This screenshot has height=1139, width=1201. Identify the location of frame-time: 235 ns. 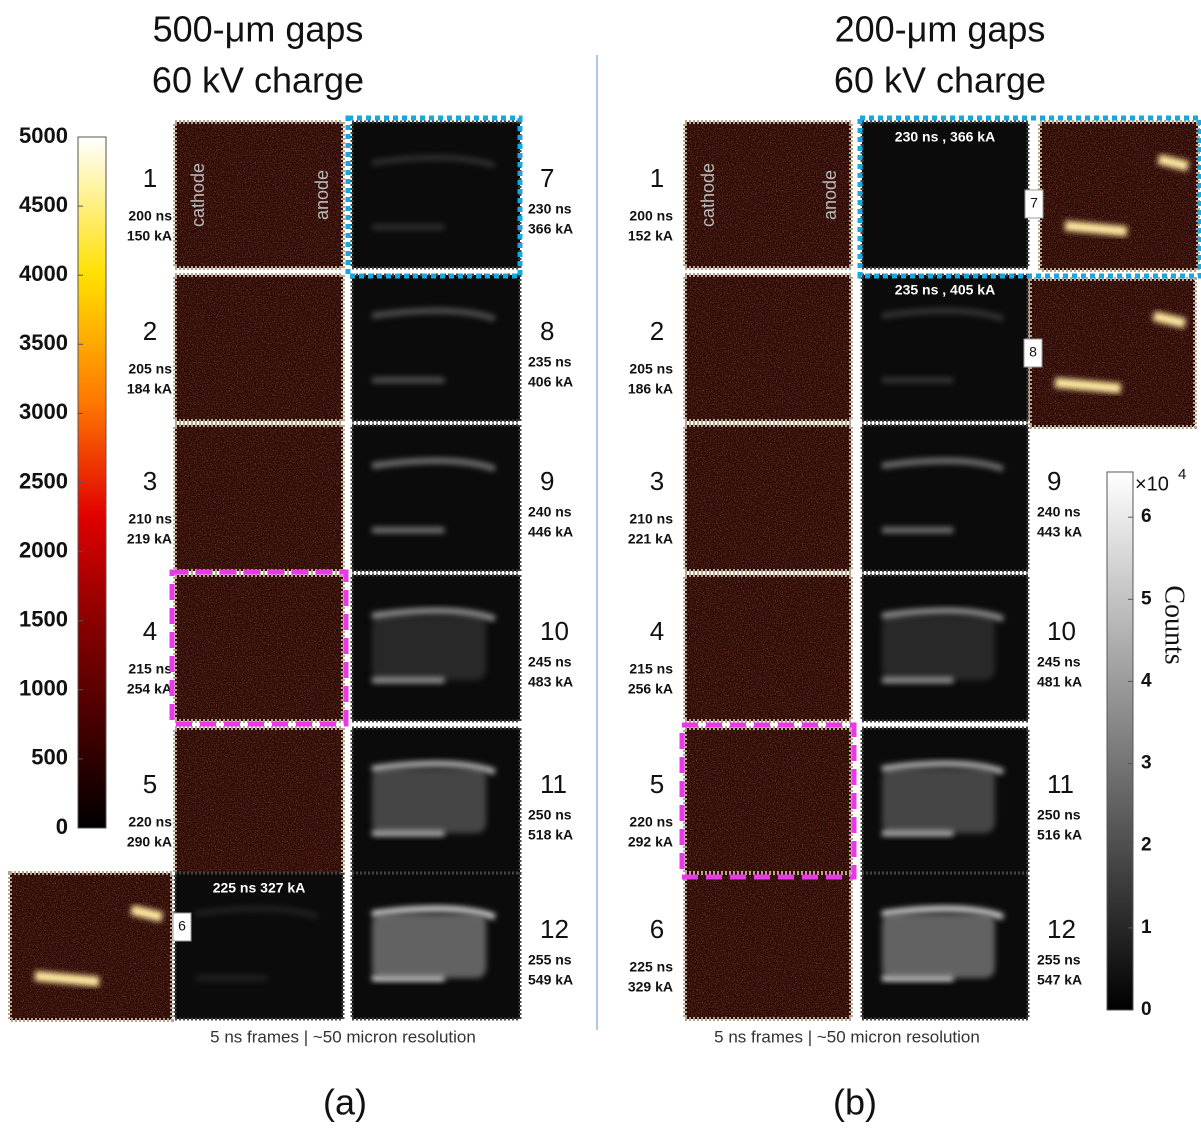
(550, 362).